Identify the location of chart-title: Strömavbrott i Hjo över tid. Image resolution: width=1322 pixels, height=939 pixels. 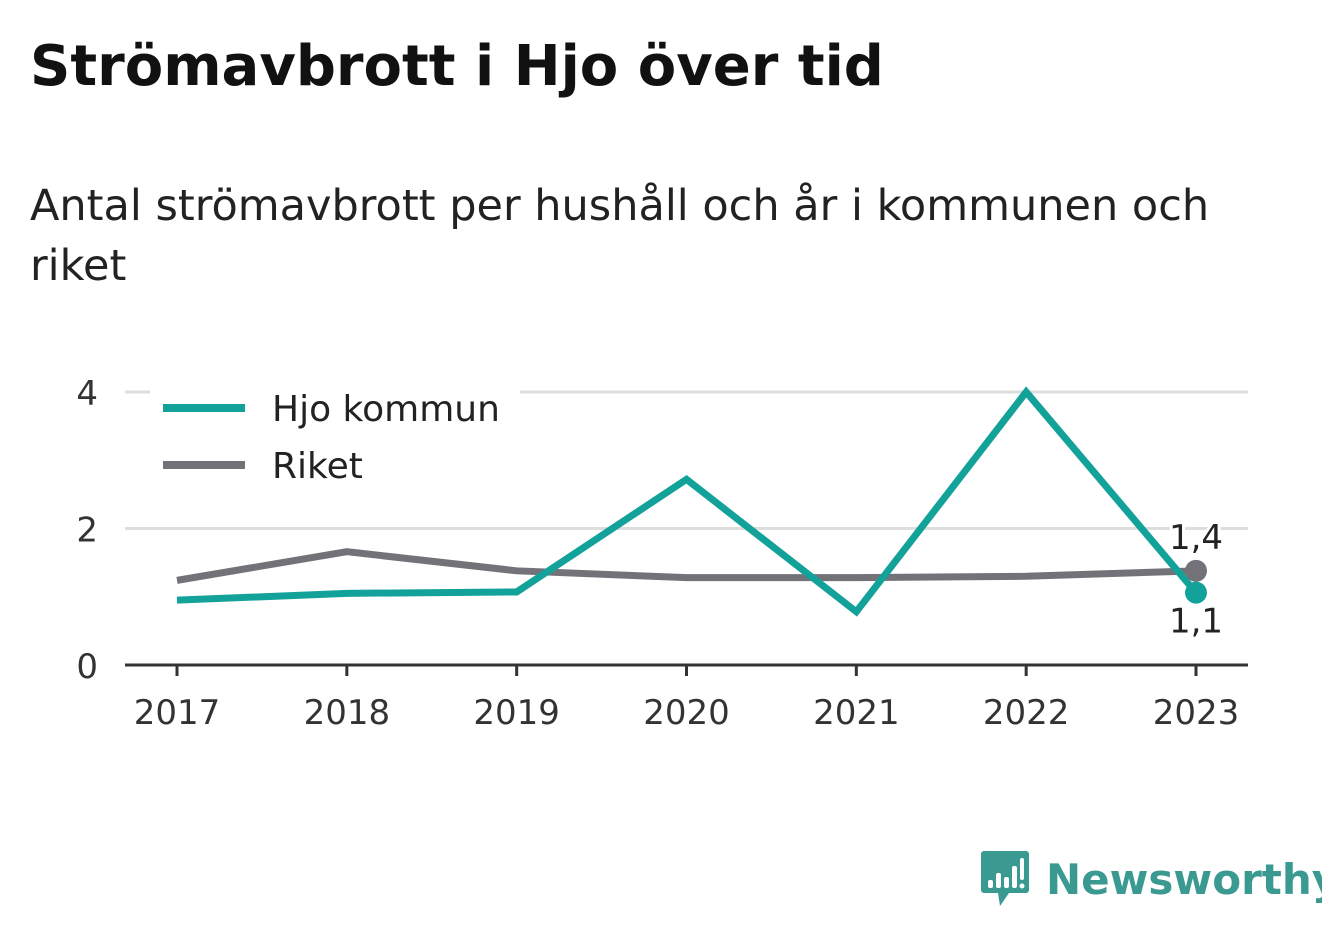
(457, 66).